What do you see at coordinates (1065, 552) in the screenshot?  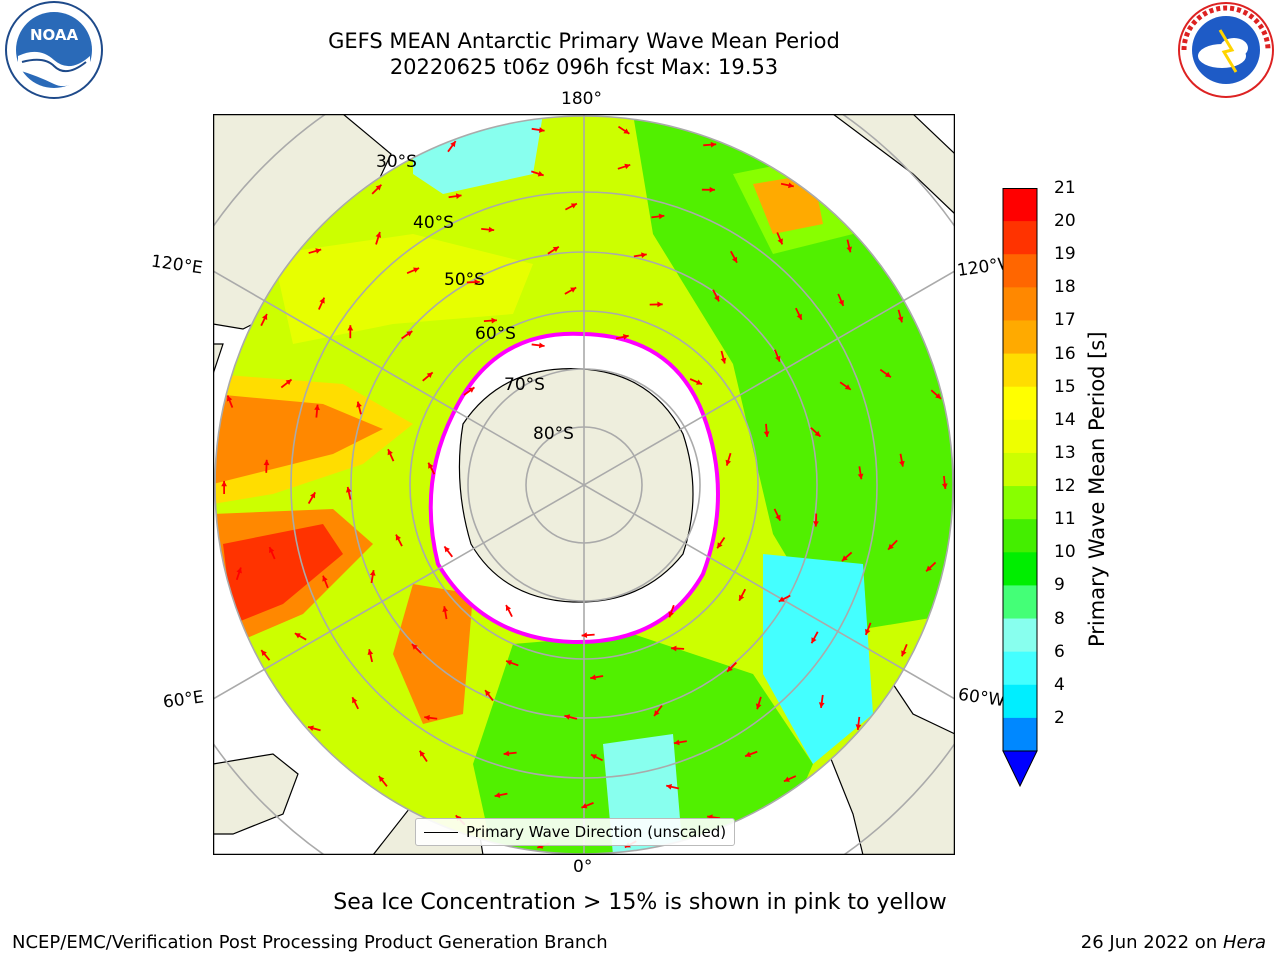 I see `colorbar-tick-label: 10` at bounding box center [1065, 552].